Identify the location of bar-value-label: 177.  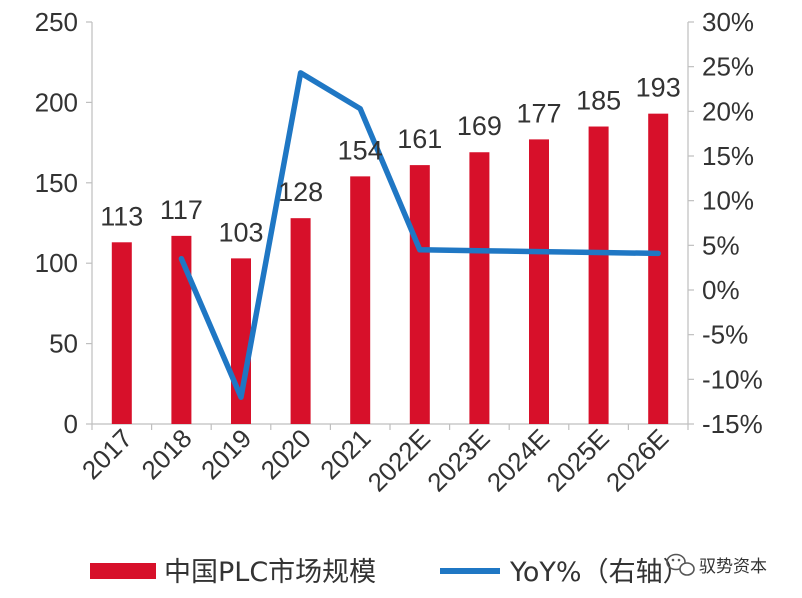
(538, 113).